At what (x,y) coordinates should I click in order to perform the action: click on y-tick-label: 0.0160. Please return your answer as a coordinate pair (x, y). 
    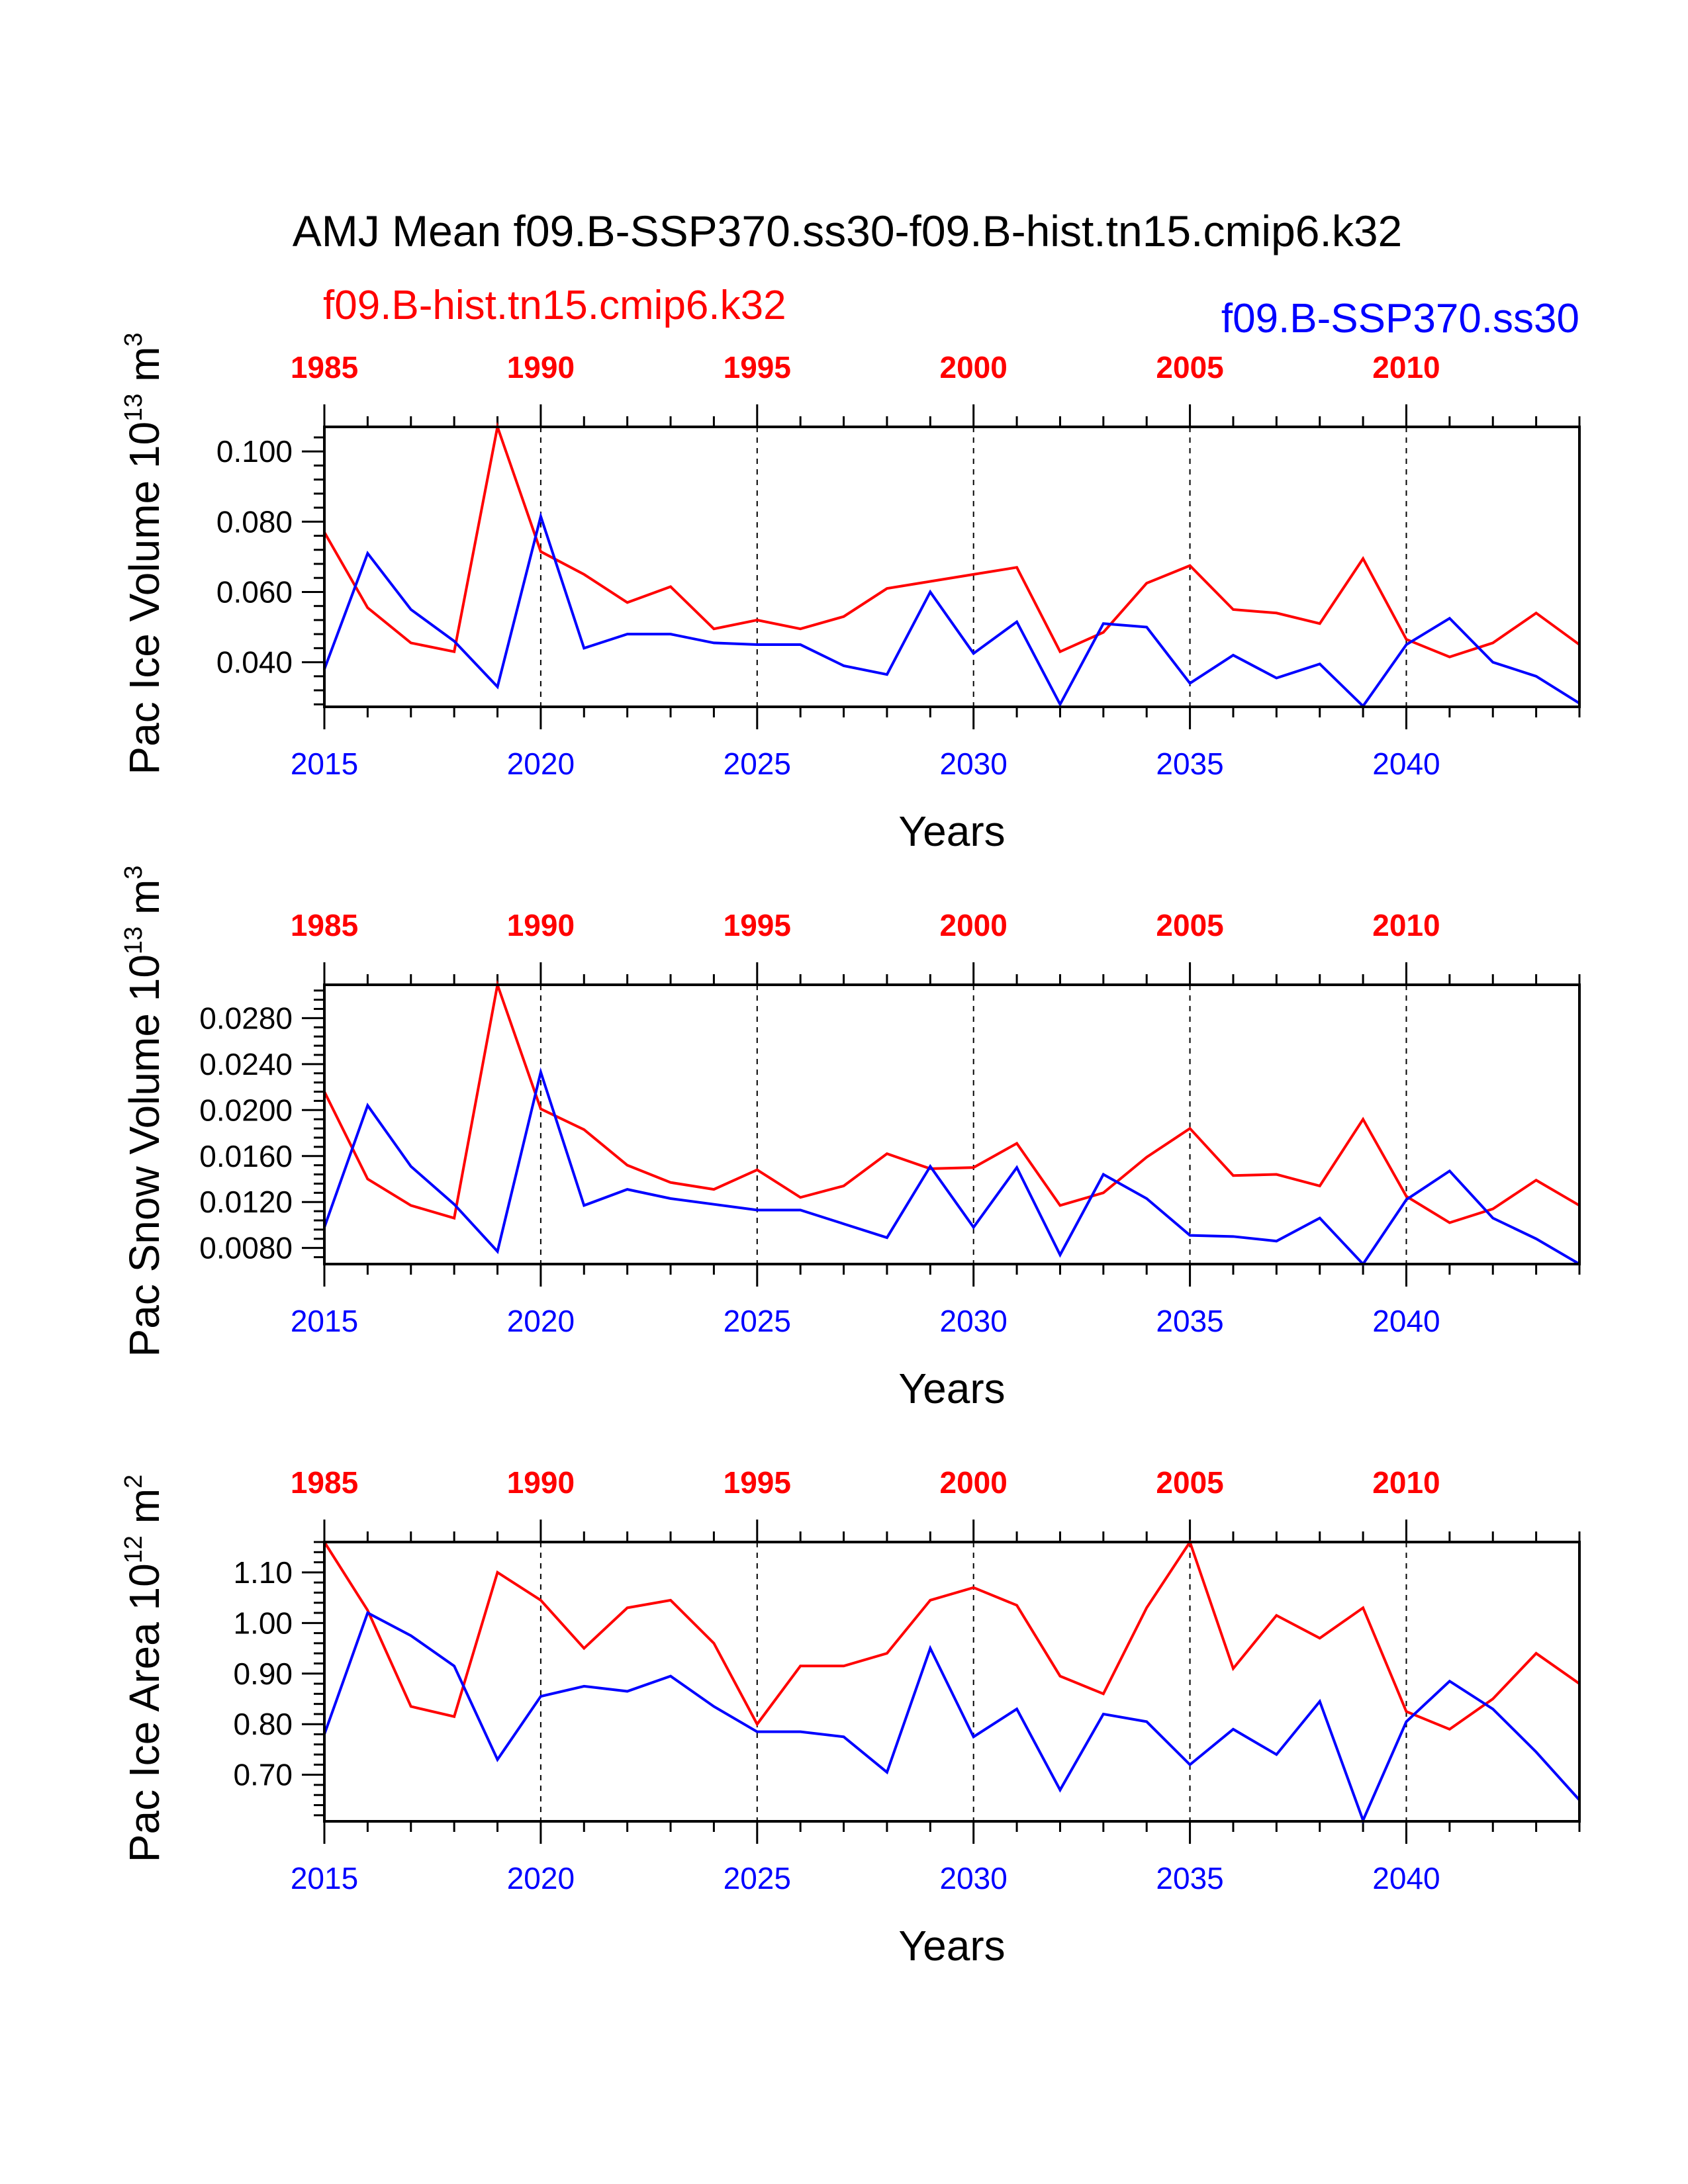
    Looking at the image, I should click on (246, 1156).